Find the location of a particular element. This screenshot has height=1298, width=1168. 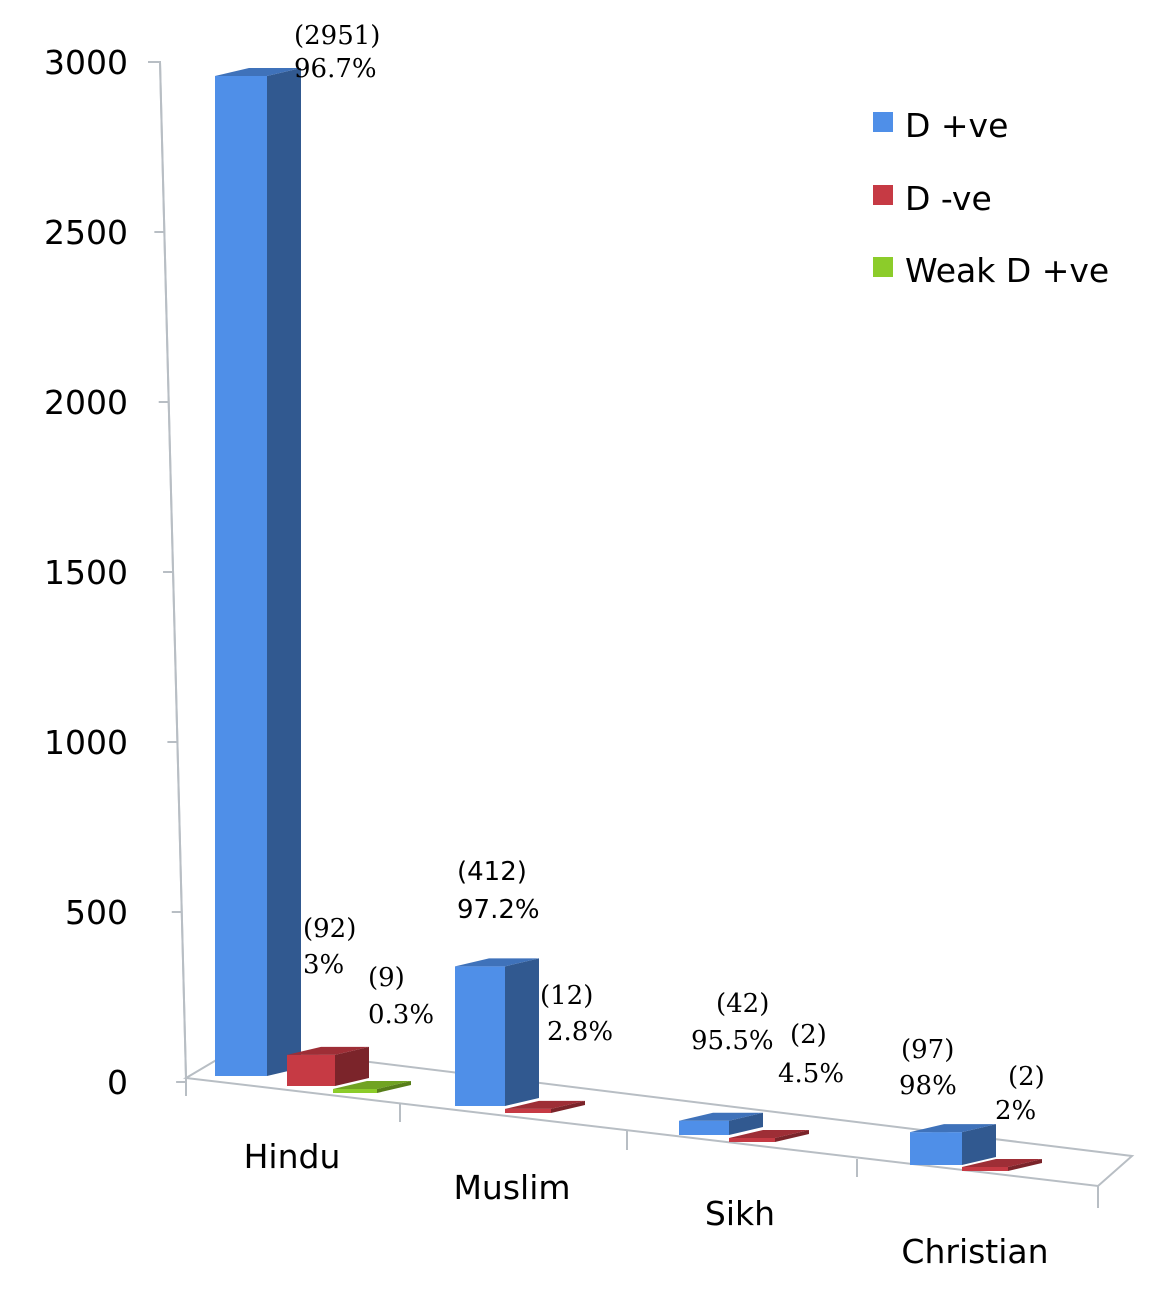

y-axis-wall-edge is located at coordinates (173, 570).